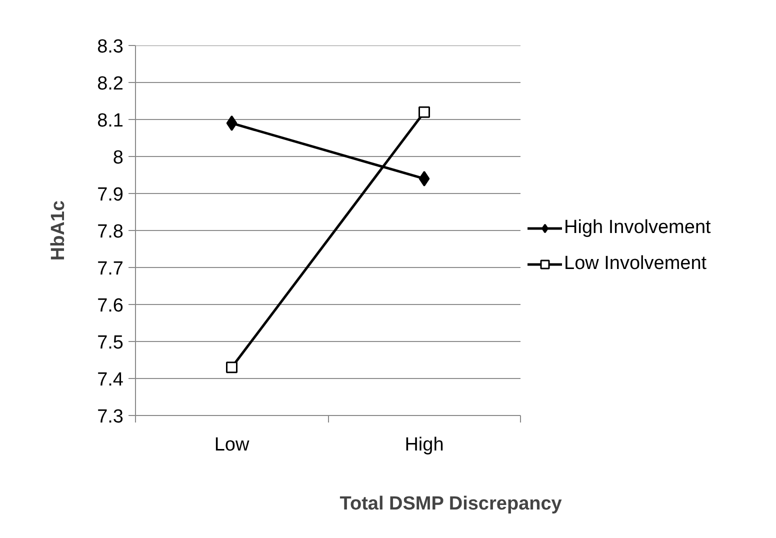  I want to click on y-tick-label: 7.4, so click(110, 380).